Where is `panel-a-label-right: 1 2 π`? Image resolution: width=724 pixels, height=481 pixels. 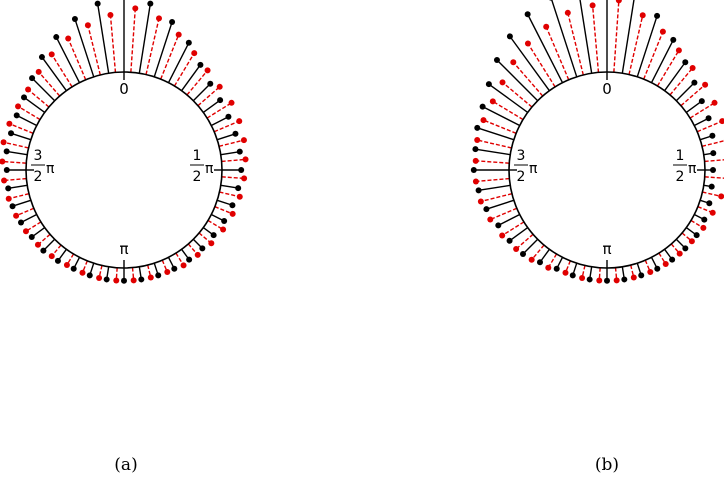
panel-a-label-right: 1 2 π is located at coordinates (202, 166).